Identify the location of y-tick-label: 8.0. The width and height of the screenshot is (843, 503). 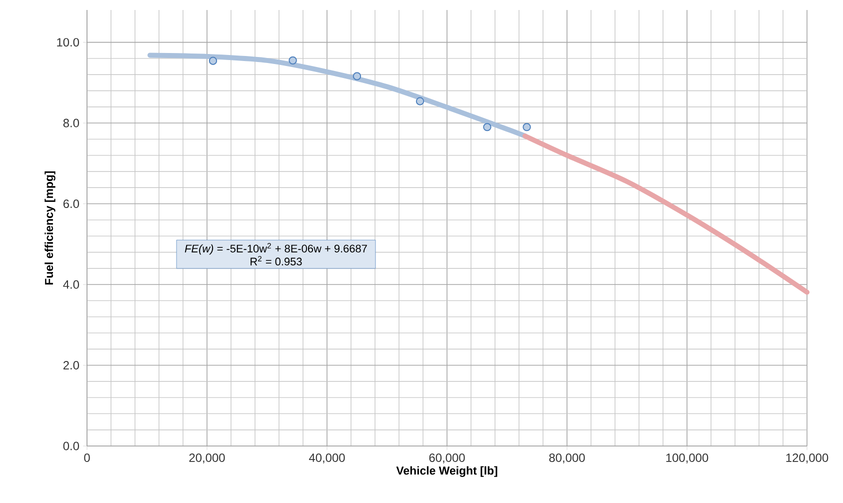
(71, 123).